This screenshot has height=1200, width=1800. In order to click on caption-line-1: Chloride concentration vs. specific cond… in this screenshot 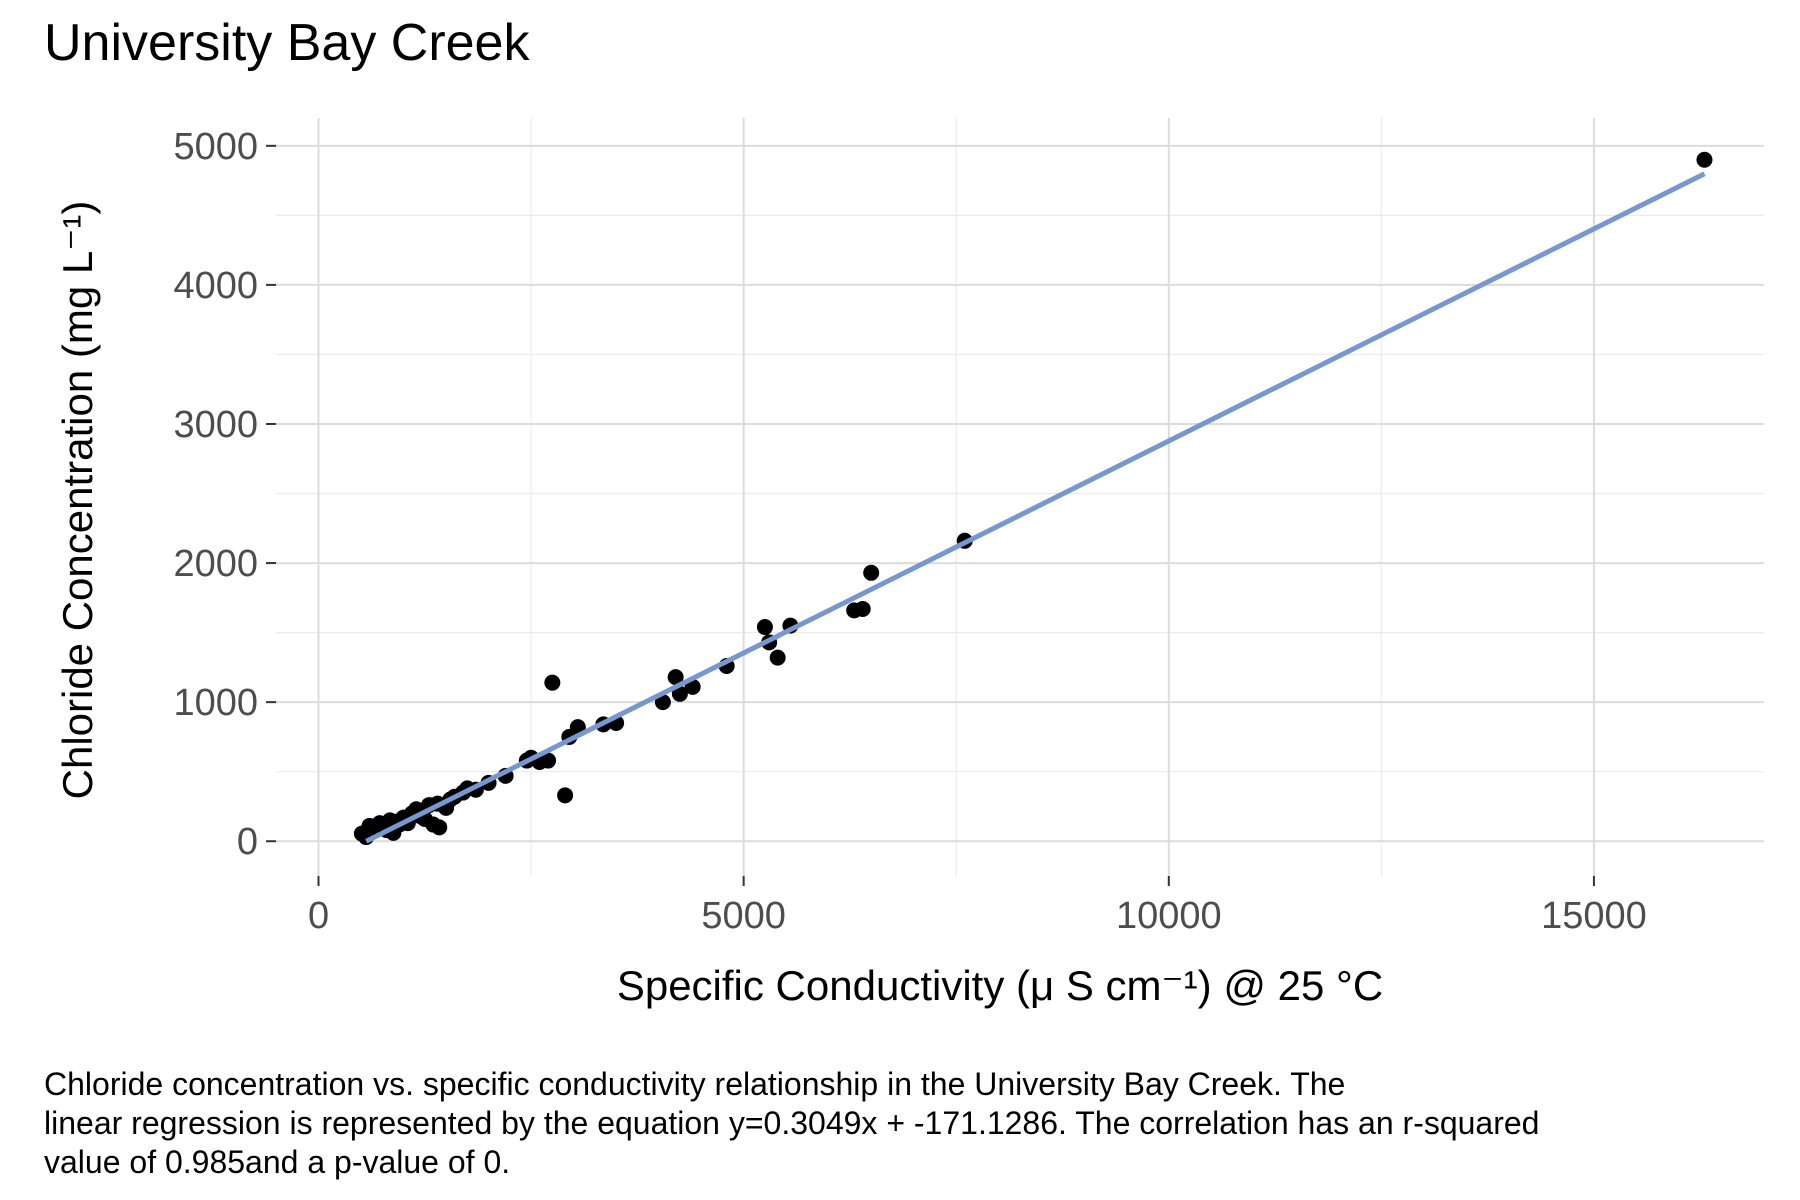, I will do `click(694, 1084)`.